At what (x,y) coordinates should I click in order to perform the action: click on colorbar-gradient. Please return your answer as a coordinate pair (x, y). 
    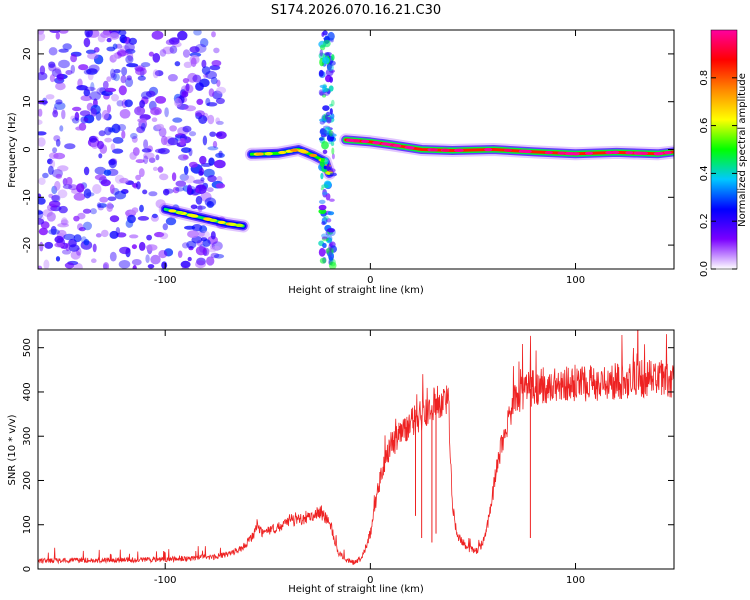
    Looking at the image, I should click on (724, 149).